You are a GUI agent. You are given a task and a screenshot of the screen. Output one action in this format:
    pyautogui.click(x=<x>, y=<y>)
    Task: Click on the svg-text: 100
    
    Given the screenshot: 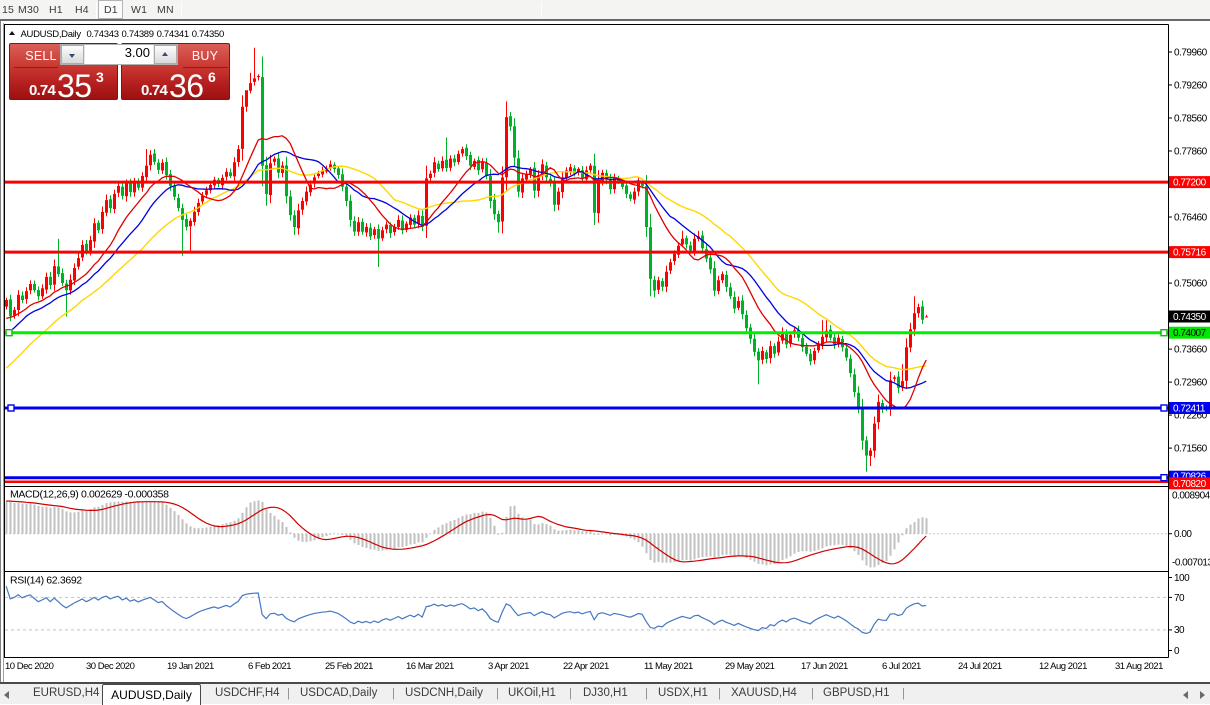 What is the action you would take?
    pyautogui.click(x=1182, y=578)
    